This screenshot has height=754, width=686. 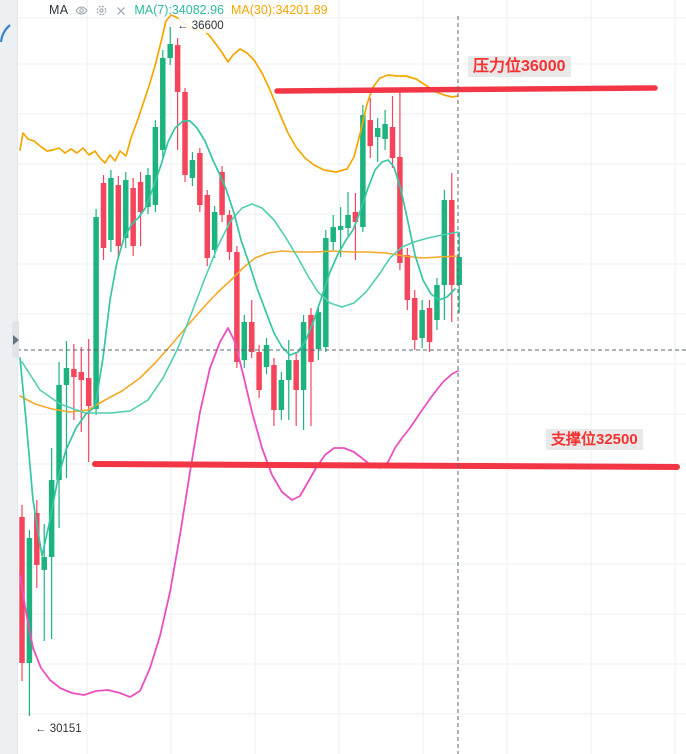 What do you see at coordinates (200, 26) in the screenshot?
I see `high-price-marker: ← 36600` at bounding box center [200, 26].